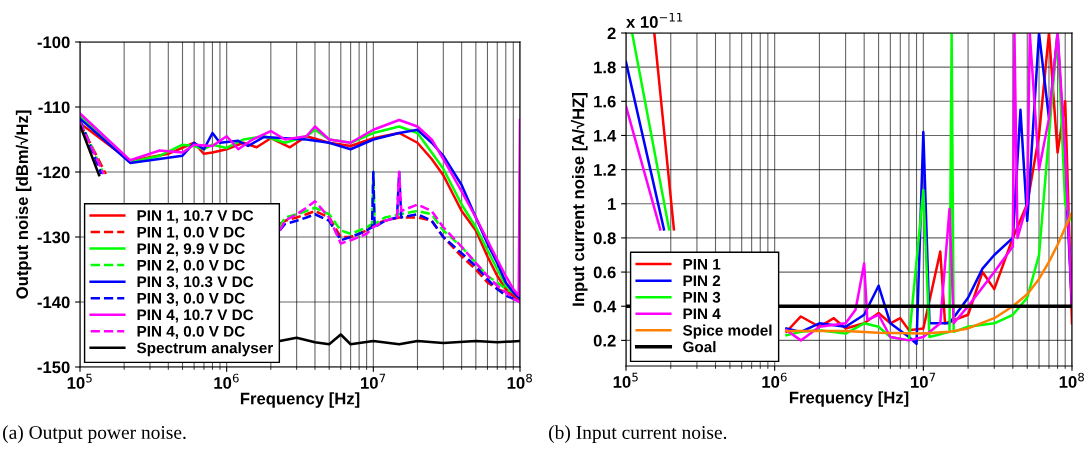  Describe the element at coordinates (611, 33) in the screenshot. I see `y-tick-label: 2` at that location.